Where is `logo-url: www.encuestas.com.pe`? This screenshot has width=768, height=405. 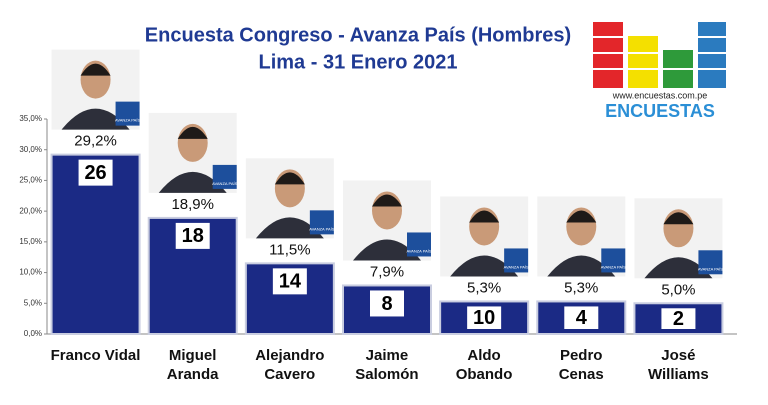 logo-url: www.encuestas.com.pe is located at coordinates (660, 95).